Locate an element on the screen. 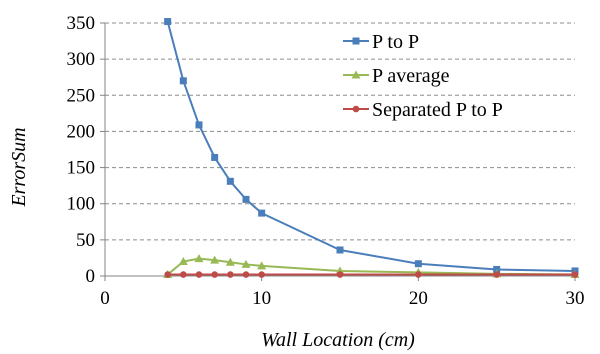 This screenshot has height=354, width=600. x-tick-label: 20 is located at coordinates (418, 298).